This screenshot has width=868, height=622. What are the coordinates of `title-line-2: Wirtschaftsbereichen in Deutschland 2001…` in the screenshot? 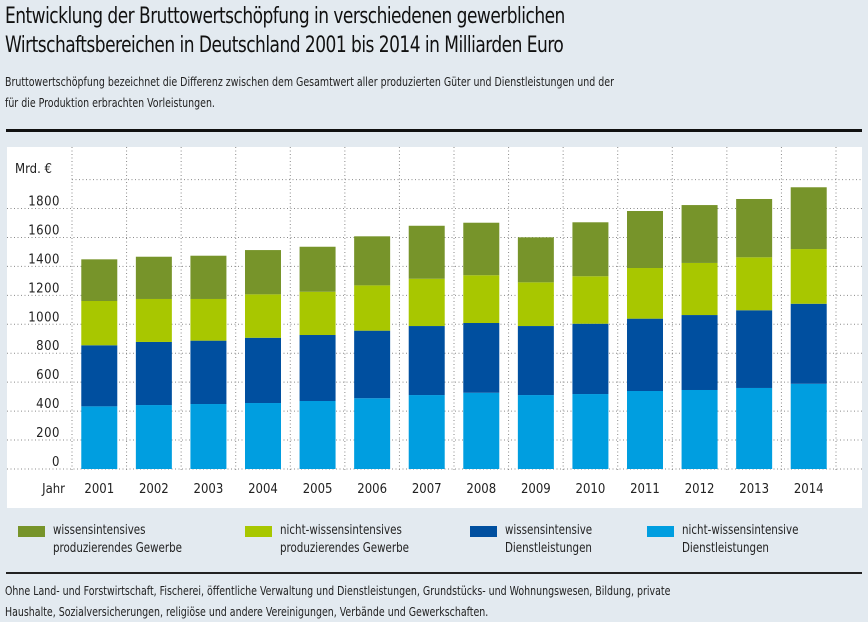 It's located at (284, 45).